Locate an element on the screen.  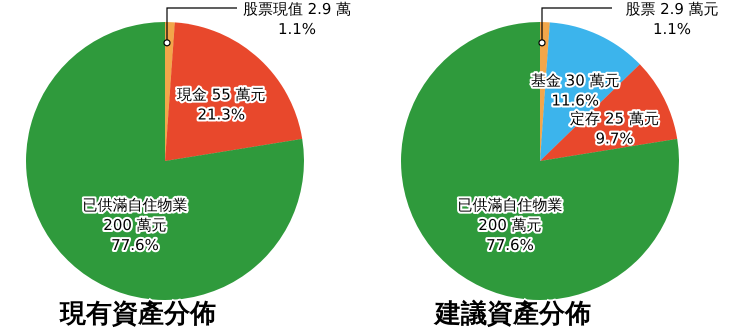
slice-label: 股票現值 2.9 萬 1.1% is located at coordinates (297, 19).